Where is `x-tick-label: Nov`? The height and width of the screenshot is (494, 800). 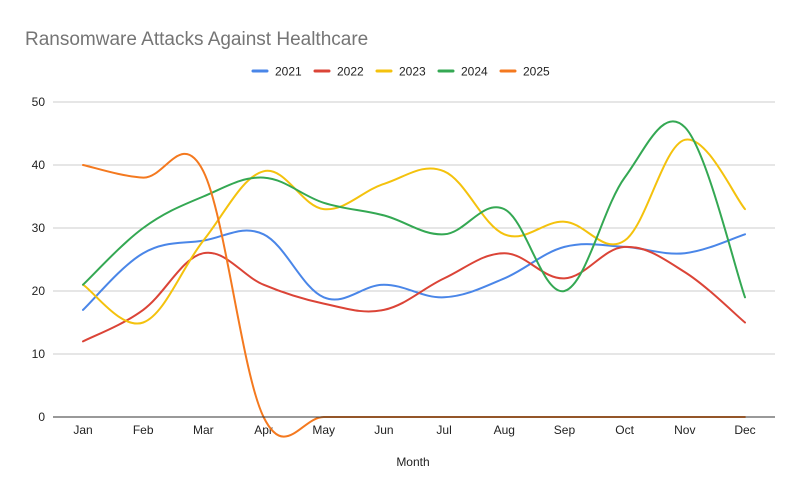
x-tick-label: Nov is located at coordinates (684, 430).